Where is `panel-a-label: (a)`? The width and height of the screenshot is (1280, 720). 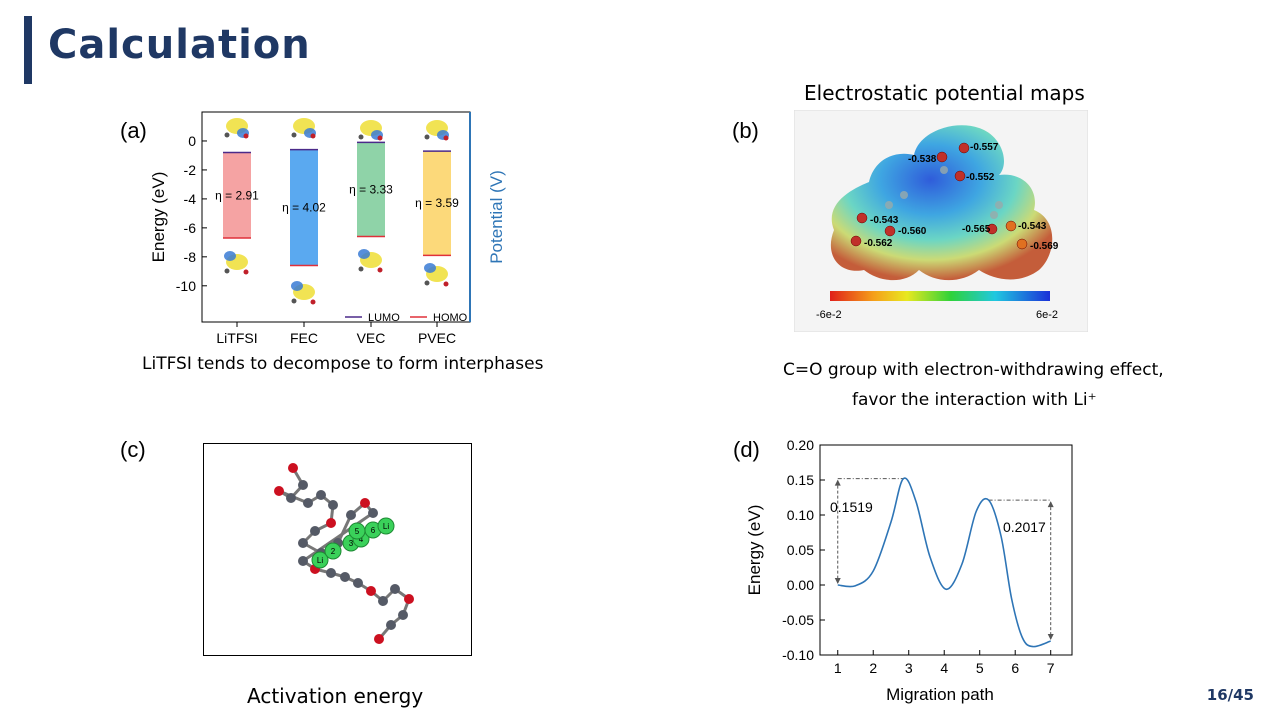
panel-a-label: (a) is located at coordinates (133, 130).